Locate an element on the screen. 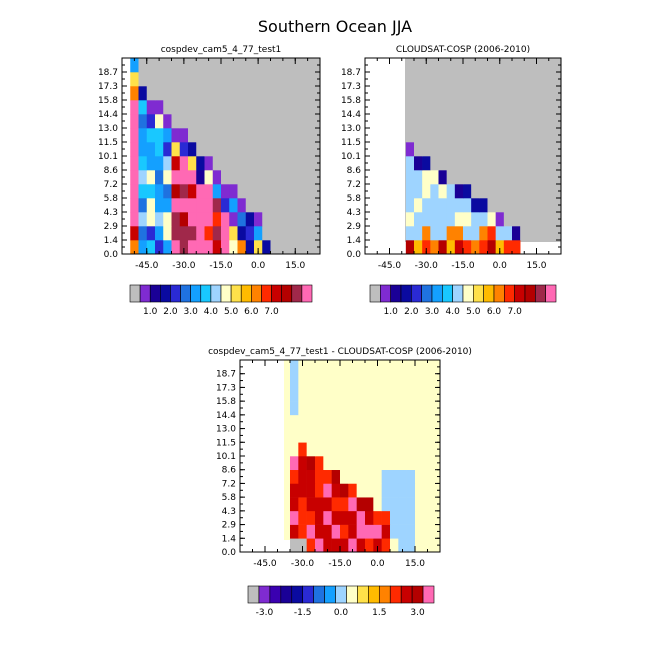  y-tick-label: 11.5 is located at coordinates (108, 143).